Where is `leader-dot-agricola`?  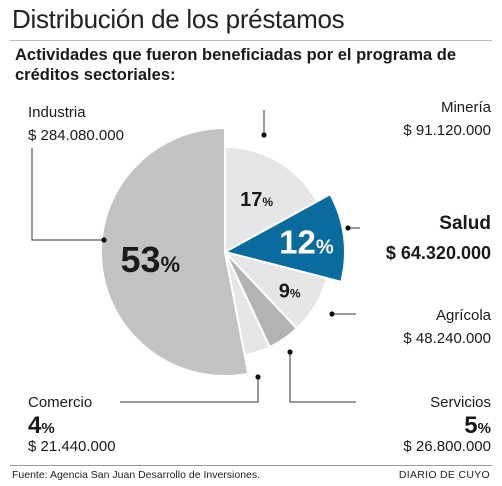 leader-dot-agricola is located at coordinates (332, 314).